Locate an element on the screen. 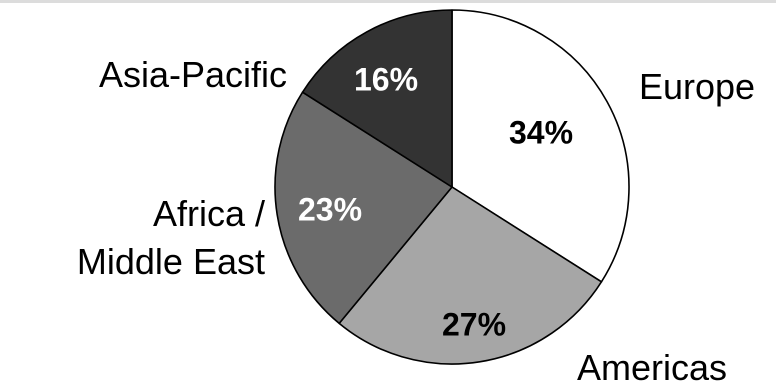 The image size is (776, 386). pie-slice-africa-middle-east is located at coordinates (363, 208).